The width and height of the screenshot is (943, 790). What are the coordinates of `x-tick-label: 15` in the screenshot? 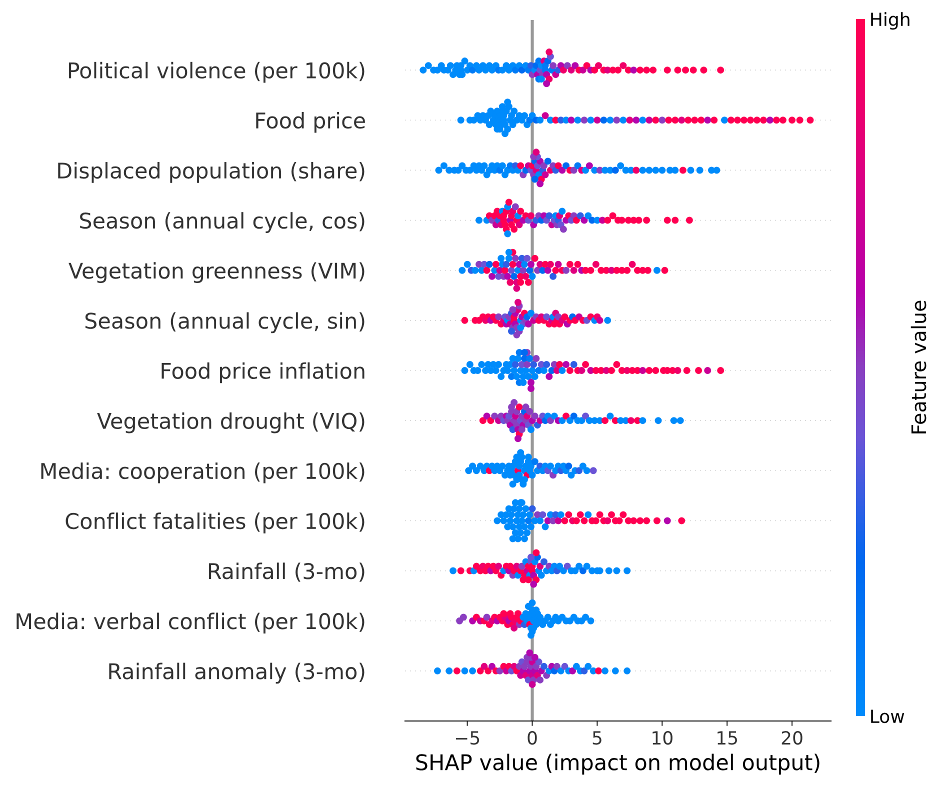 It's located at (728, 738).